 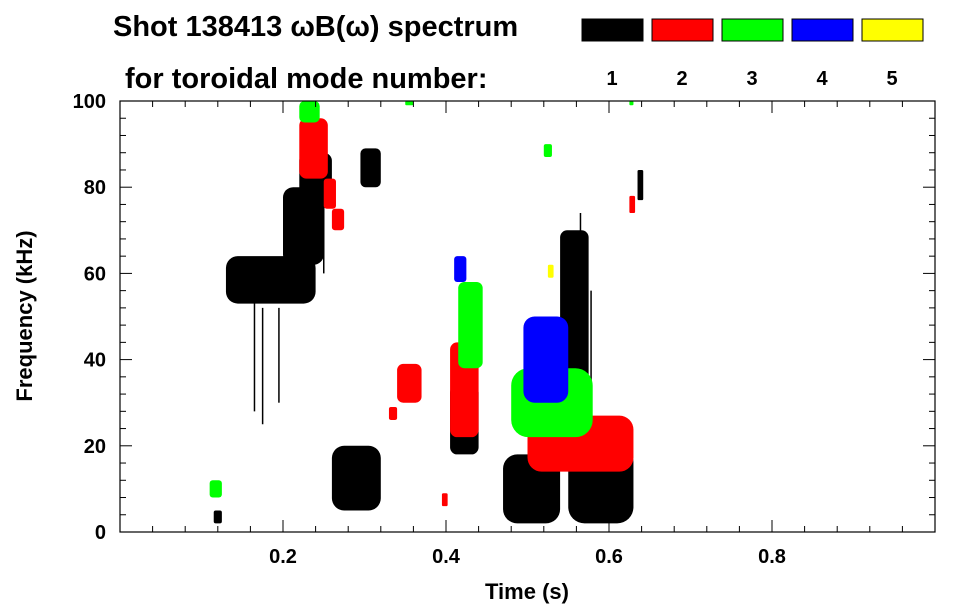 I want to click on y-tick-label: 80, so click(x=95, y=188).